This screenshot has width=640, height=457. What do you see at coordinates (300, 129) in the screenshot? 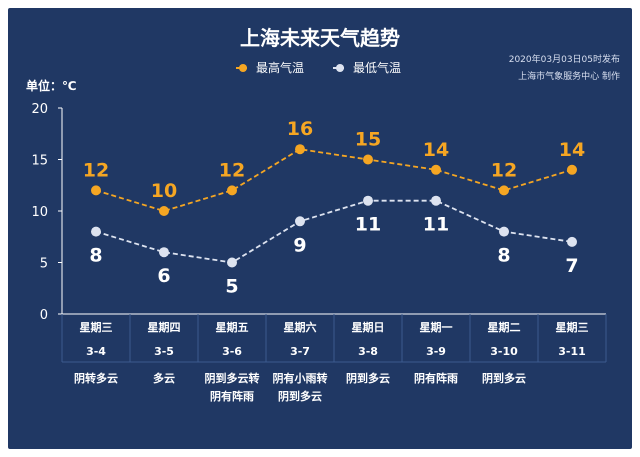
I see `high-temperature-label: 16` at bounding box center [300, 129].